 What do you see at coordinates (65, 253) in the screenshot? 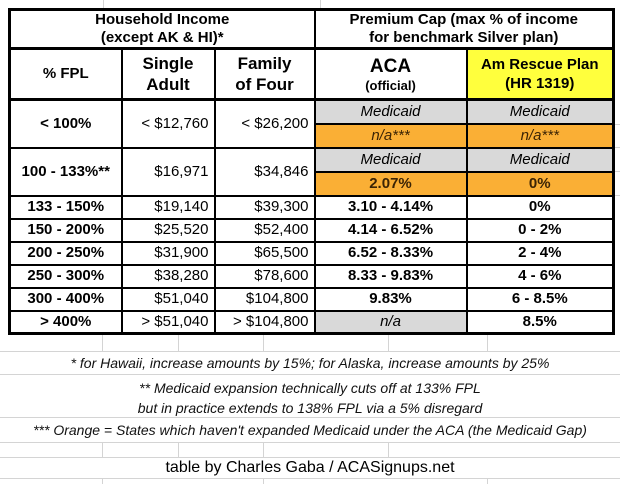
I see `fpl-cell: 200 - 250%` at bounding box center [65, 253].